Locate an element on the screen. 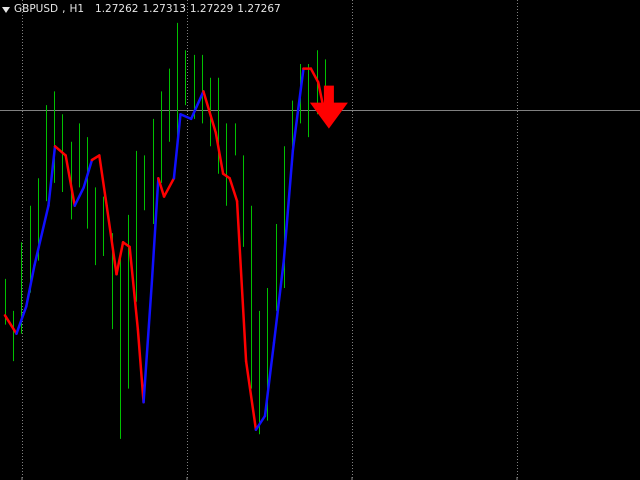  quote-high: 1.27313 is located at coordinates (164, 9).